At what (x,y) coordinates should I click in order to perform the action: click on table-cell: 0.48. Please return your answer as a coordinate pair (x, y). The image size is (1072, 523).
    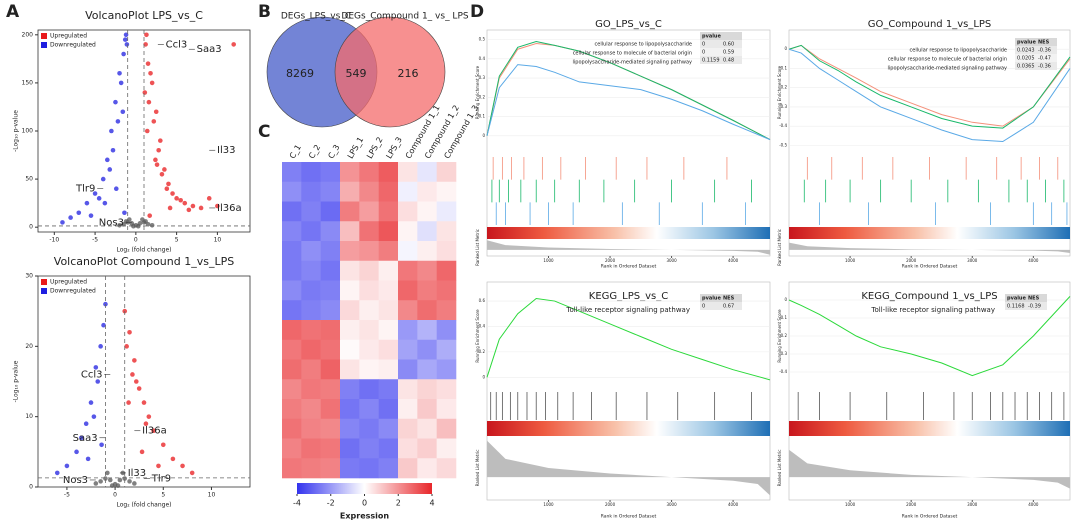
    Looking at the image, I should click on (728, 61).